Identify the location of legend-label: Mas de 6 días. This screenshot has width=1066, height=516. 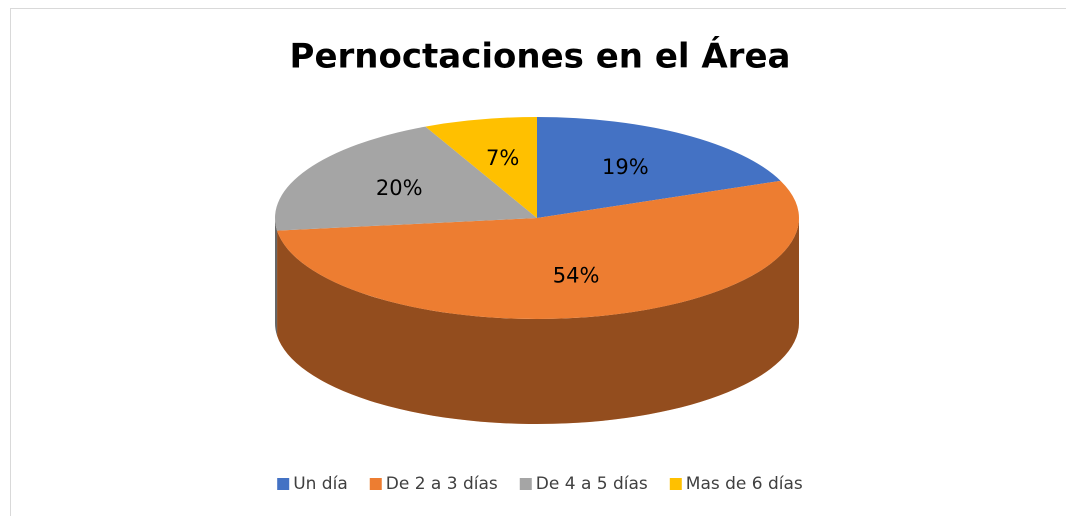
(744, 484).